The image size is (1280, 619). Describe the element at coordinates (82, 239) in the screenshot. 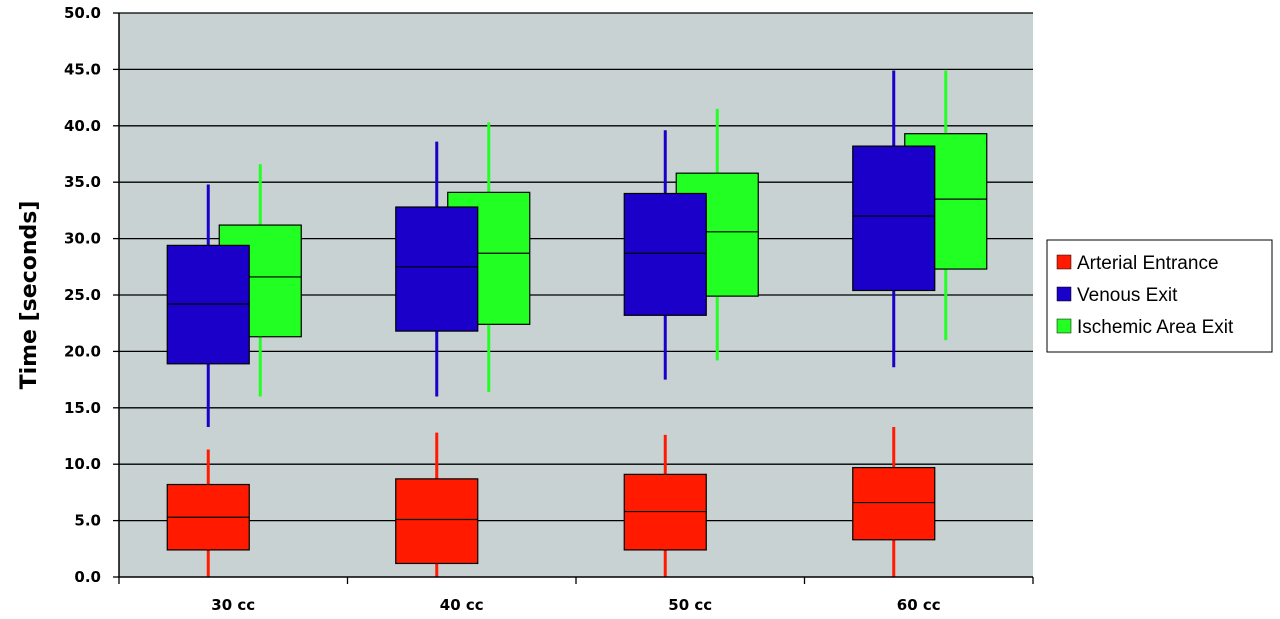

I see `y-tick-label: 30.0` at that location.